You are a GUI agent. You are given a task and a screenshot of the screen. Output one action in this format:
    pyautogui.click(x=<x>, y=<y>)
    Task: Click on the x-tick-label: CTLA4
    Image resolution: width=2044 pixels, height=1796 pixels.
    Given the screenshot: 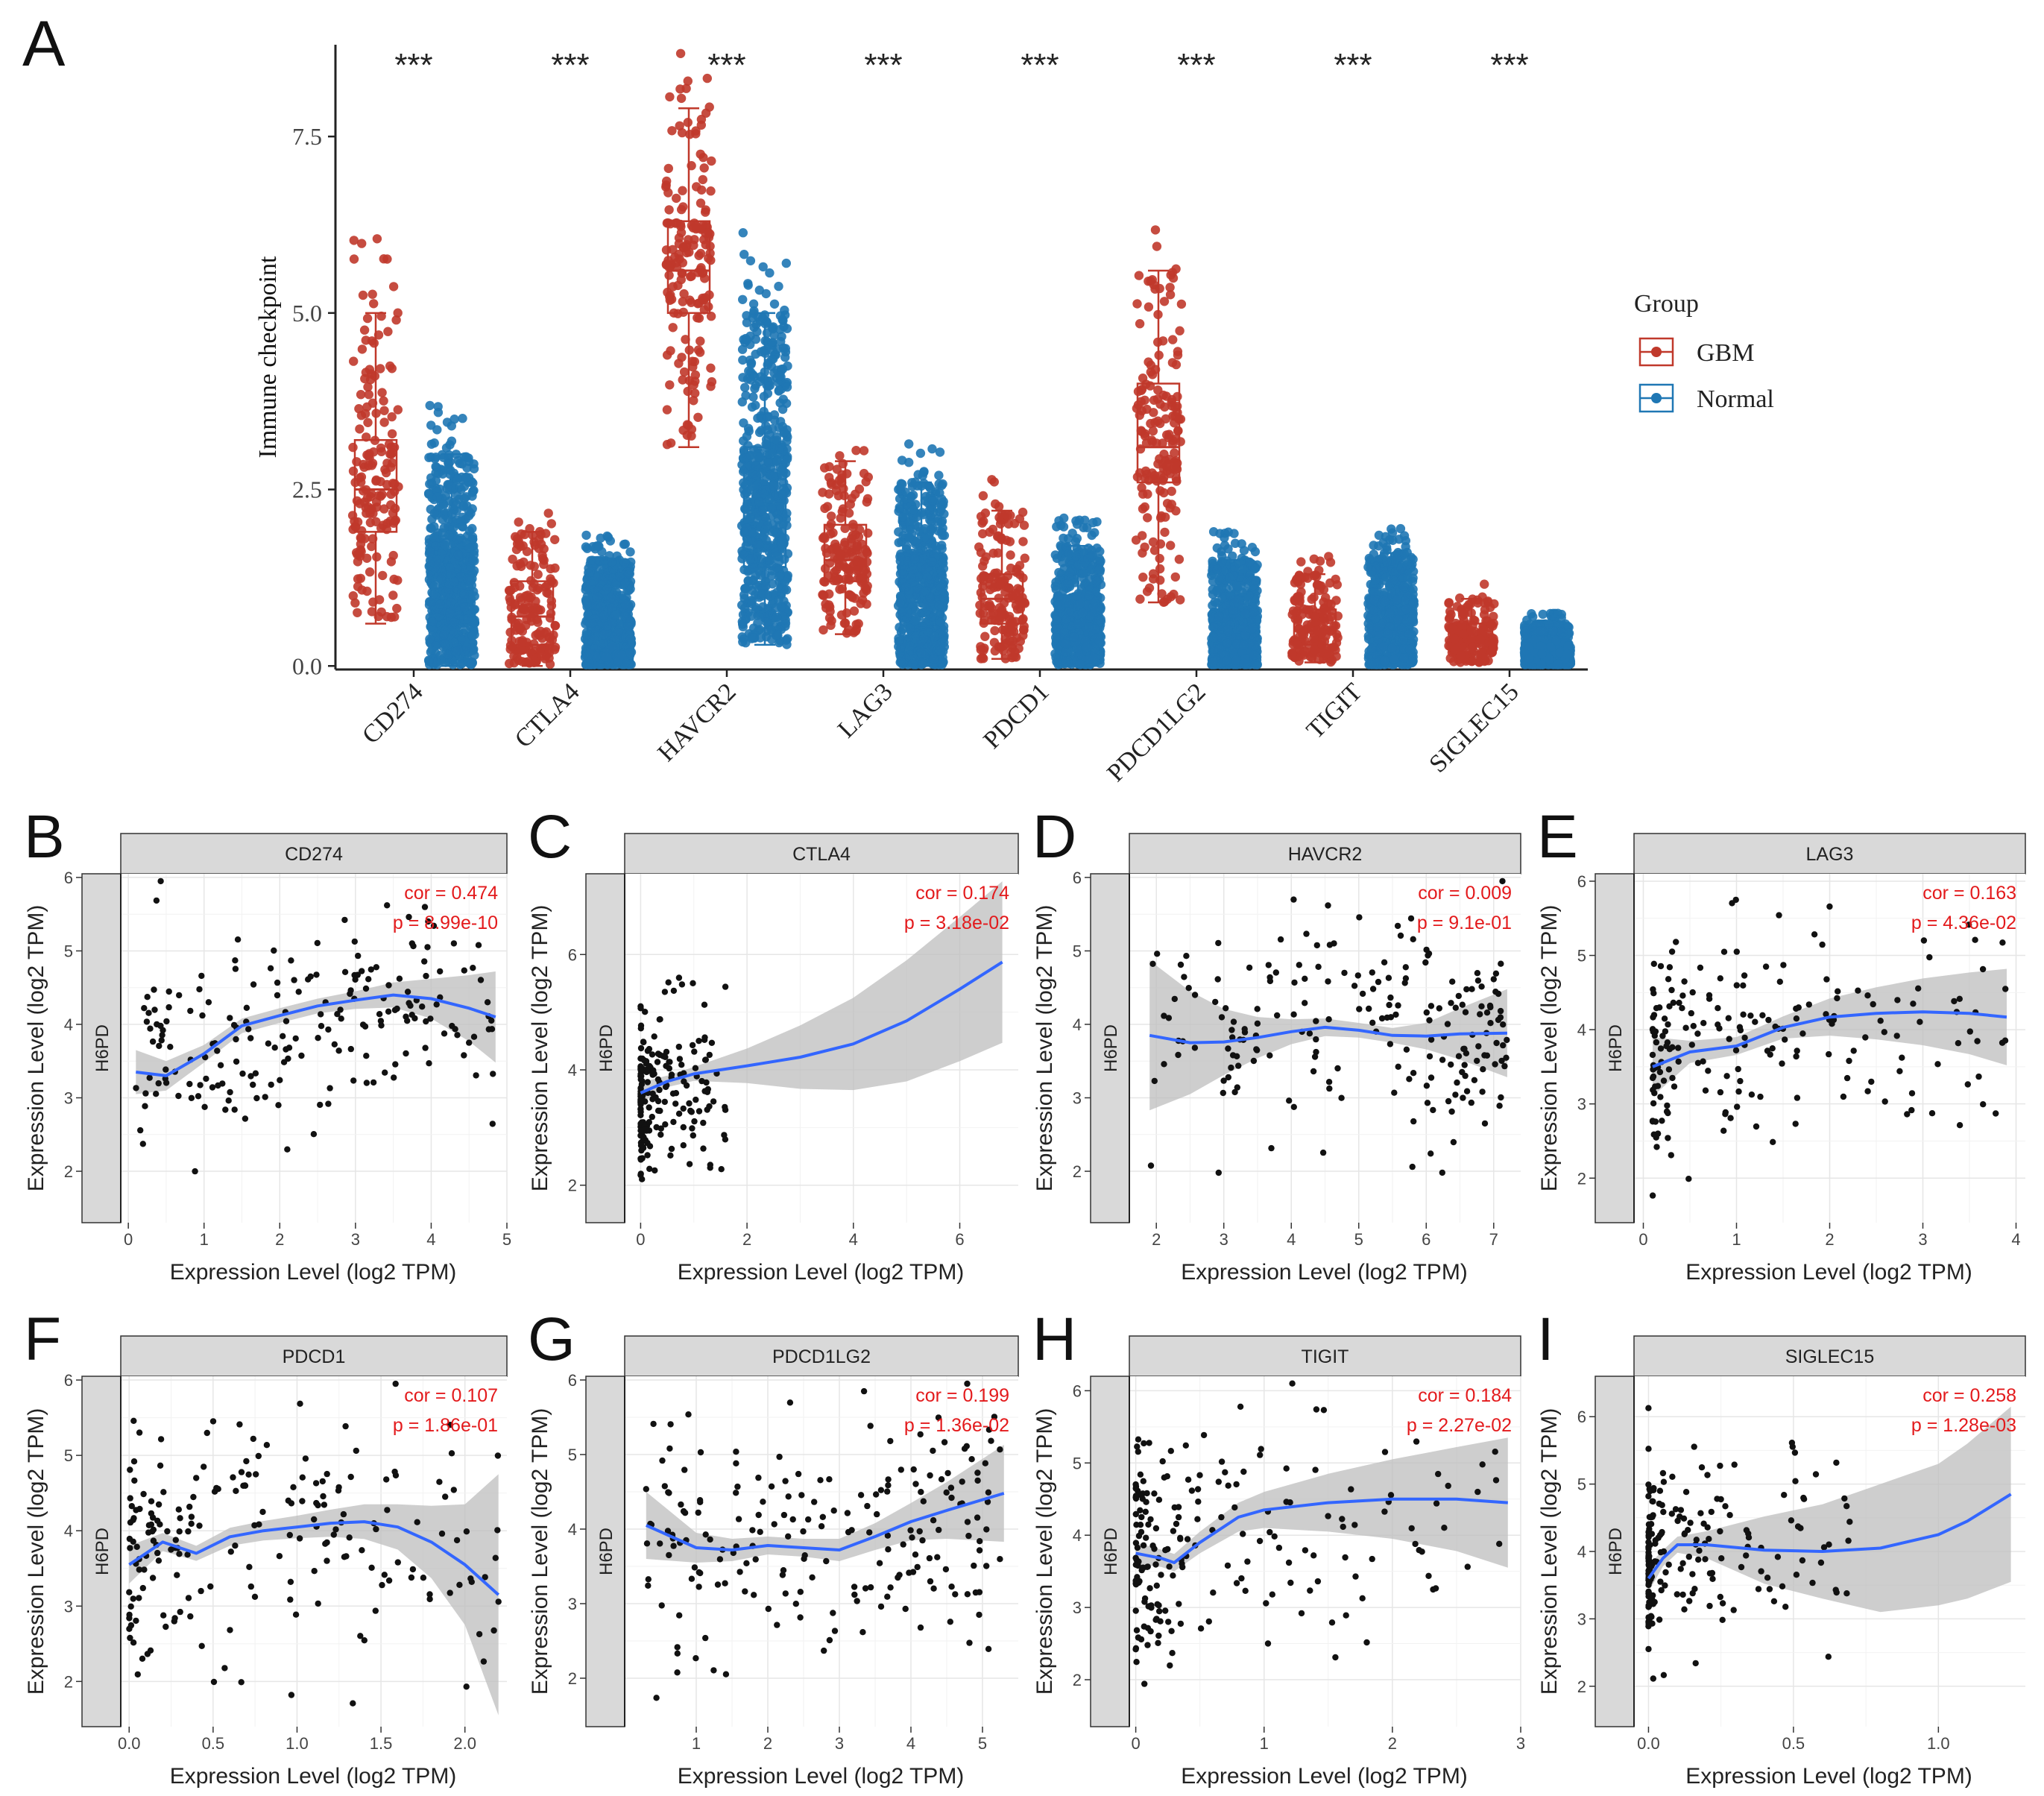 What is the action you would take?
    pyautogui.click(x=547, y=715)
    